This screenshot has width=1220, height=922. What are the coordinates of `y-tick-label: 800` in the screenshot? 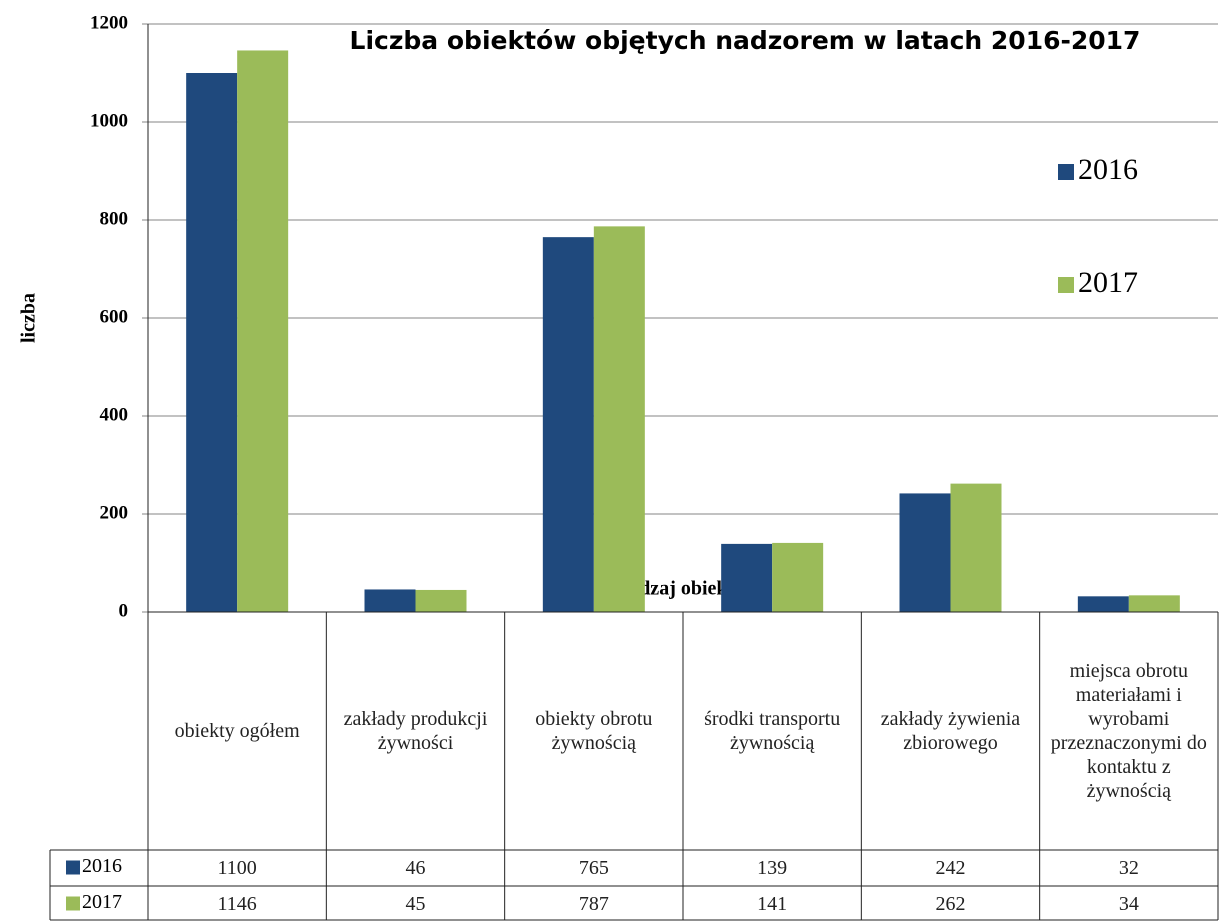 It's located at (114, 218).